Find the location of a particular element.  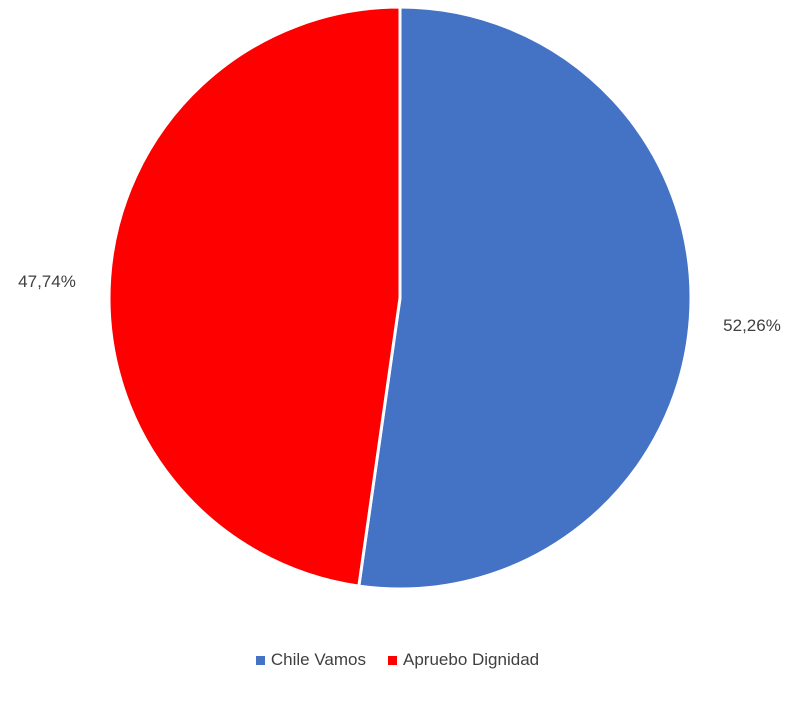

legend-label-chile-vamos: Chile Vamos is located at coordinates (318, 659).